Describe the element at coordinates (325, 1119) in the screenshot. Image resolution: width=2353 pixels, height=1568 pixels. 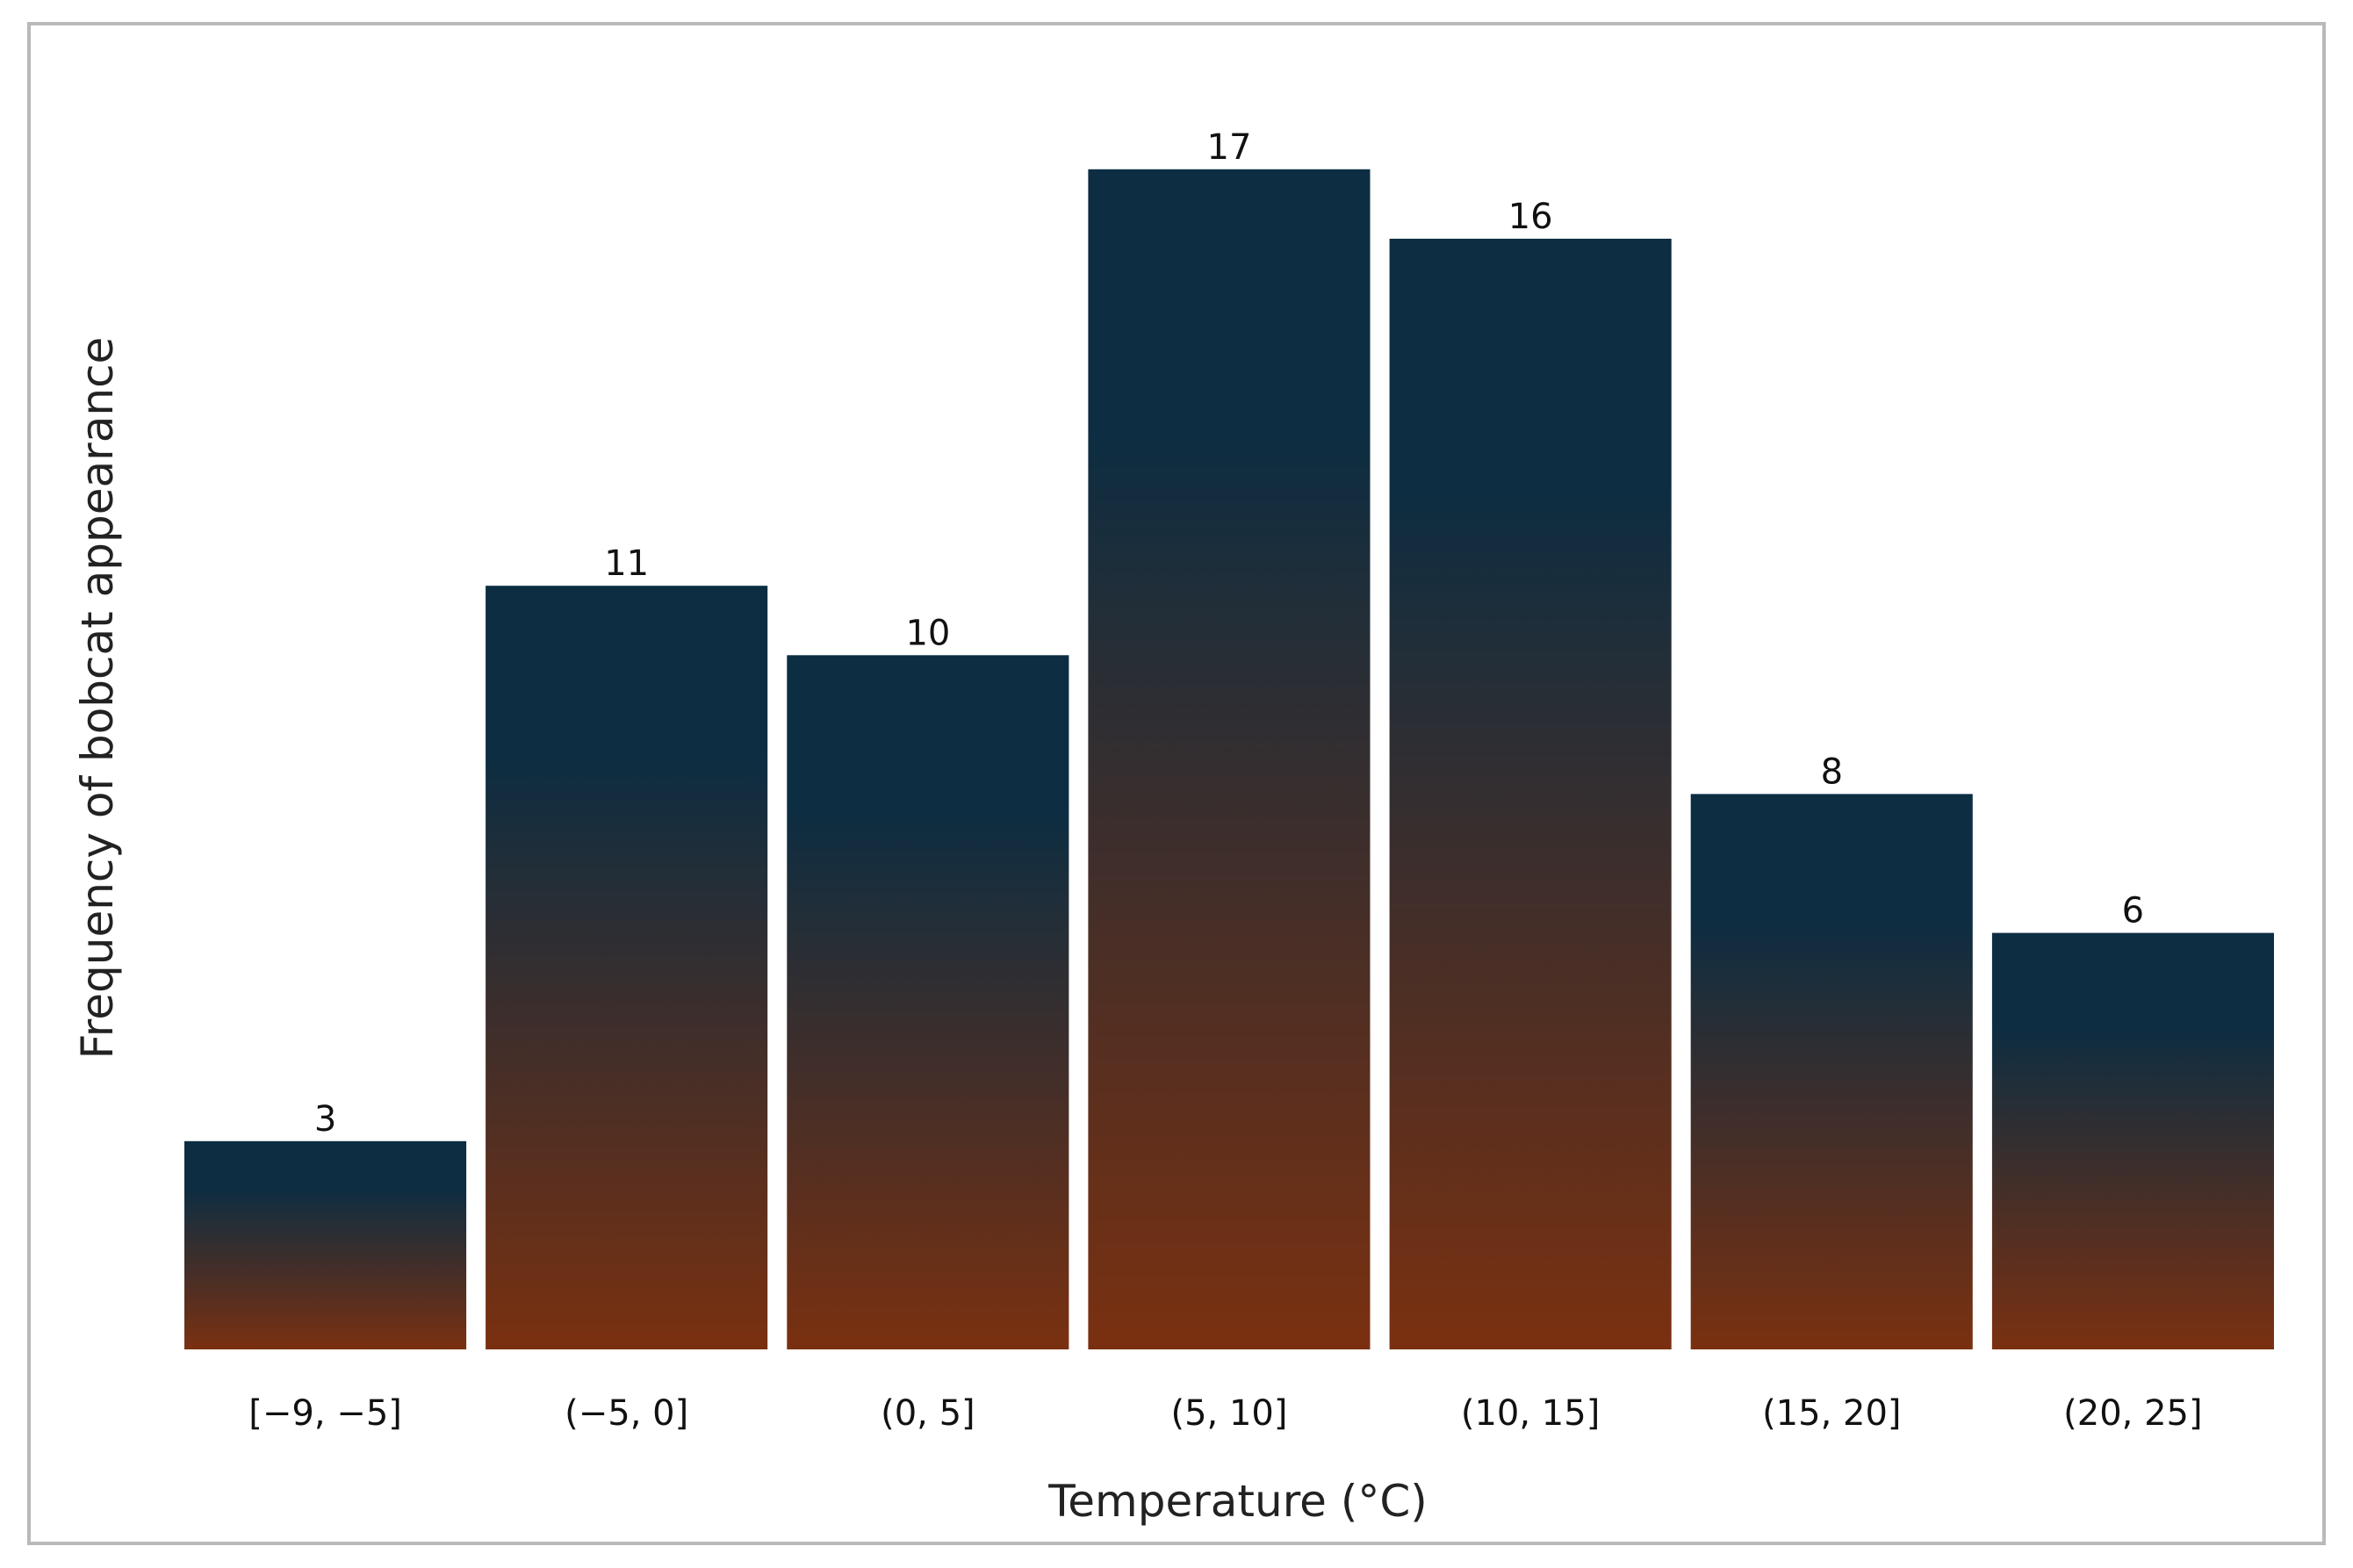
I see `bar-value-label: 3` at that location.